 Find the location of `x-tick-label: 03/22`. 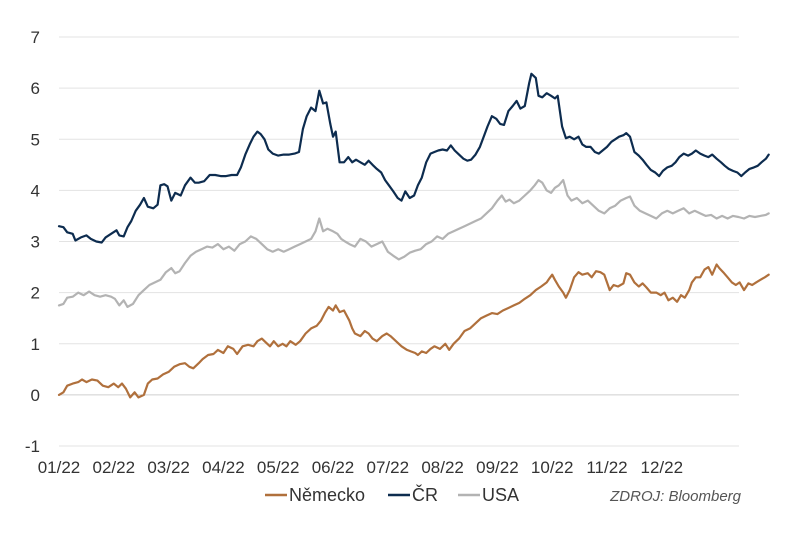

x-tick-label: 03/22 is located at coordinates (168, 467).